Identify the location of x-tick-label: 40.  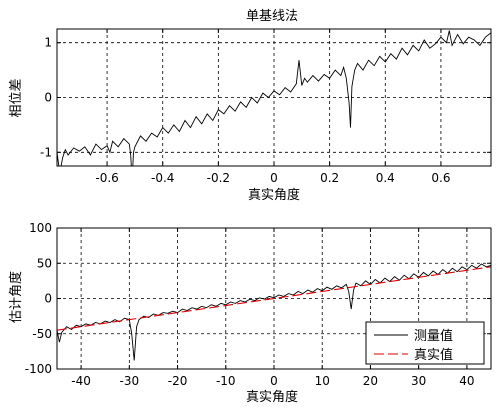
(466, 381).